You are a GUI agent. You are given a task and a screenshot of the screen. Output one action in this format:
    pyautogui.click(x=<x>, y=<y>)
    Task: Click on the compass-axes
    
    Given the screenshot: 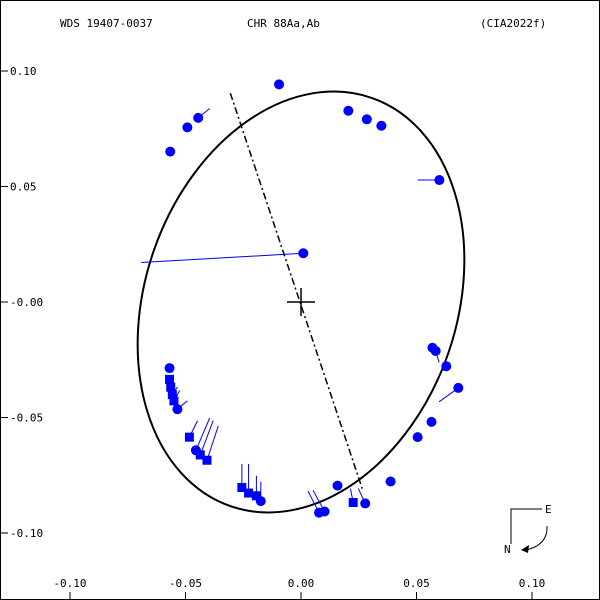 What is the action you would take?
    pyautogui.click(x=526, y=526)
    